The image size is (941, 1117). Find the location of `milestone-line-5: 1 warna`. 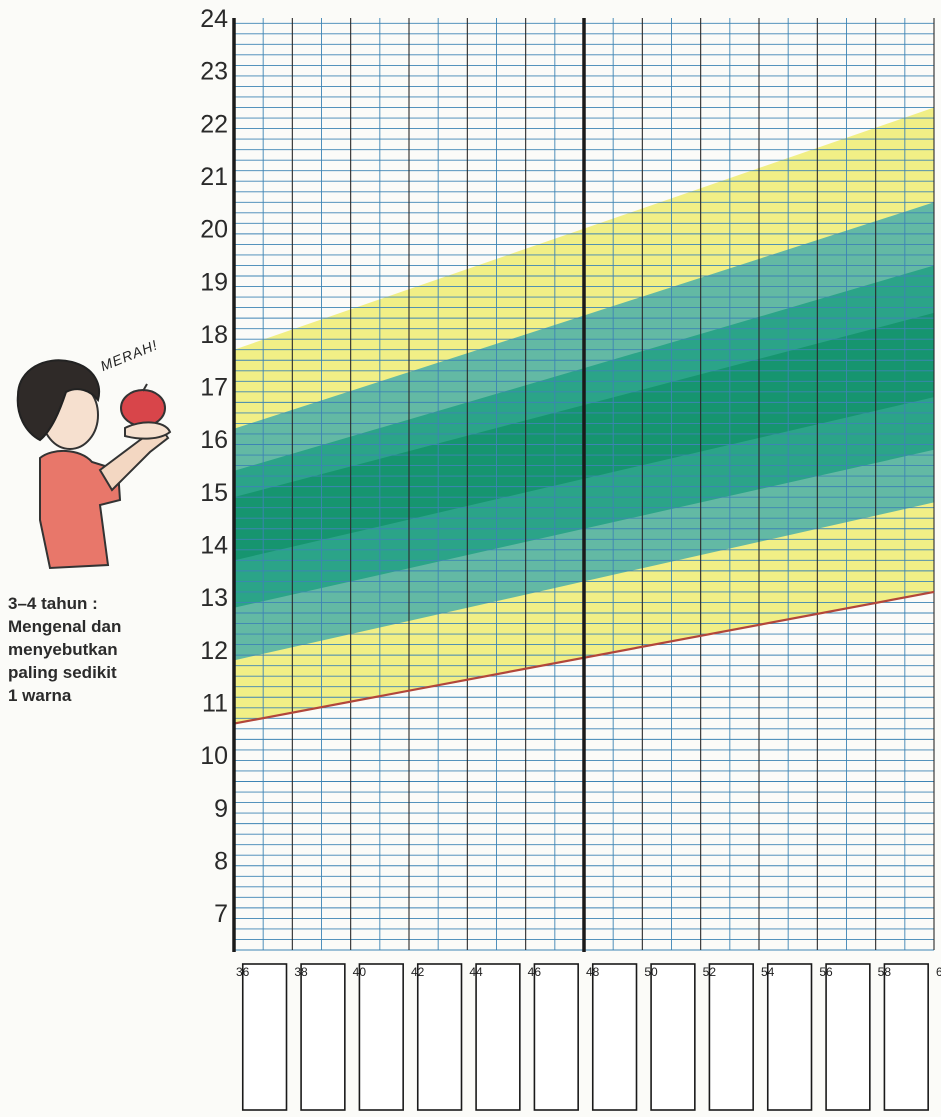

milestone-line-5: 1 warna is located at coordinates (40, 695).